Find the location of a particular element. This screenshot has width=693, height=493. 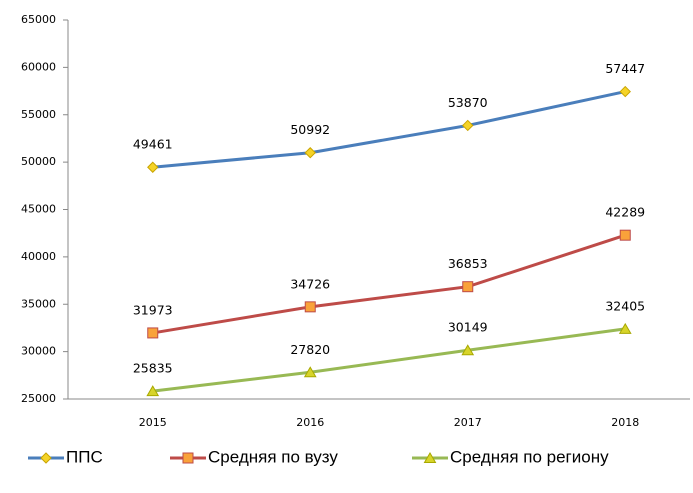

y-tick-label: 35000 is located at coordinates (38, 303).